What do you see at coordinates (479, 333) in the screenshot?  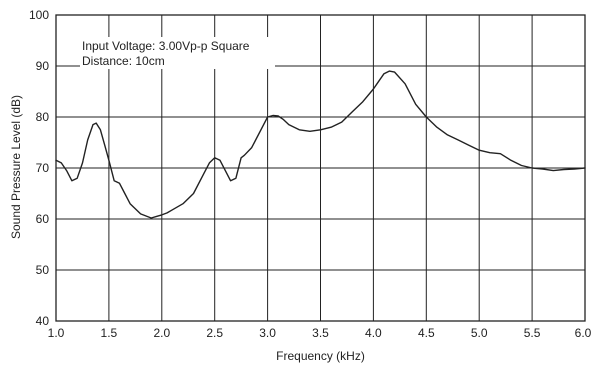 I see `x-tick-label: 5.0` at bounding box center [479, 333].